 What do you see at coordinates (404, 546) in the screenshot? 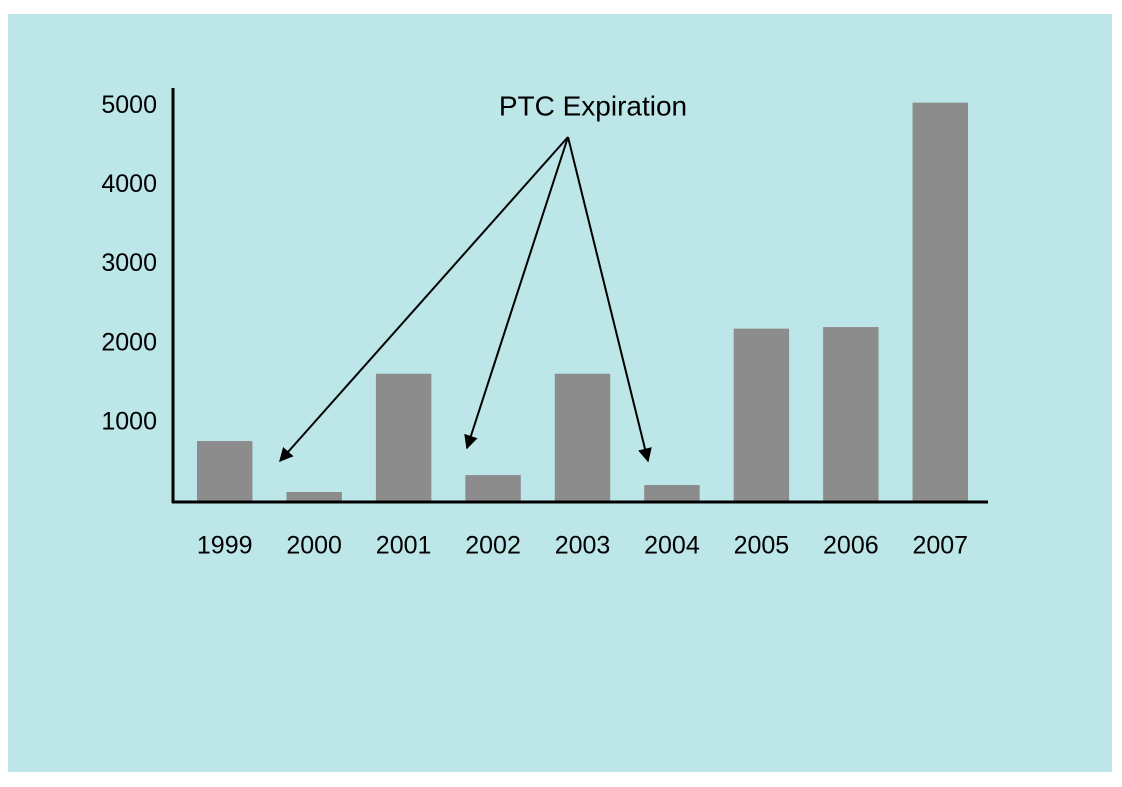
I see `x-tick-label: 2001` at bounding box center [404, 546].